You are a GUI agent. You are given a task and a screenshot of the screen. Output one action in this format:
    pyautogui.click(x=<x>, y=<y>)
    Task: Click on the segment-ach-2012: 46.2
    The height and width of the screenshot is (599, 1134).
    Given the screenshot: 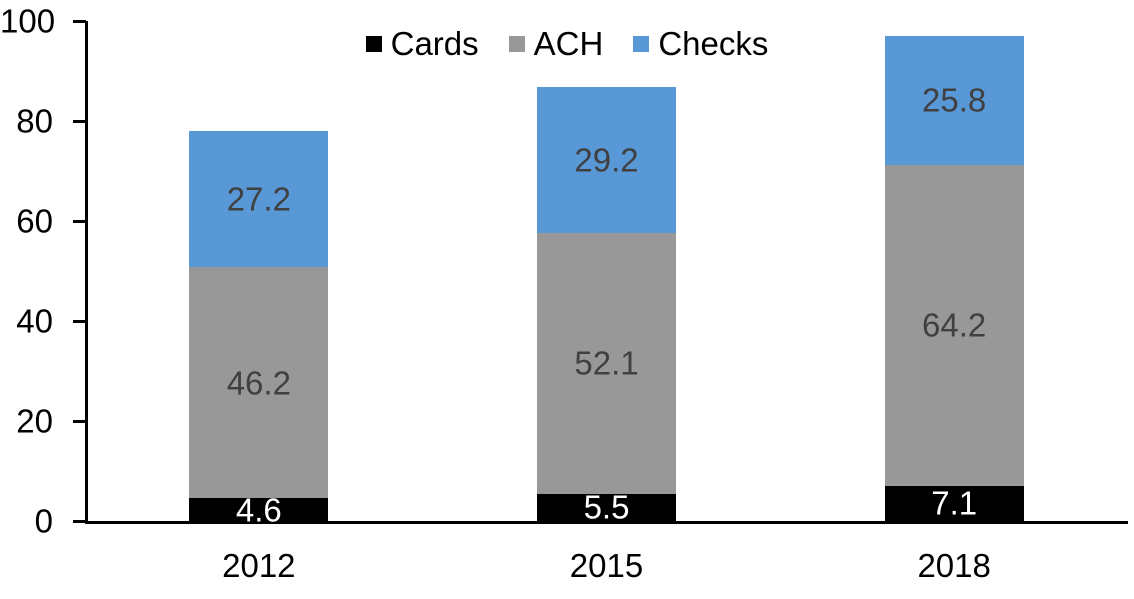 What is the action you would take?
    pyautogui.click(x=259, y=382)
    